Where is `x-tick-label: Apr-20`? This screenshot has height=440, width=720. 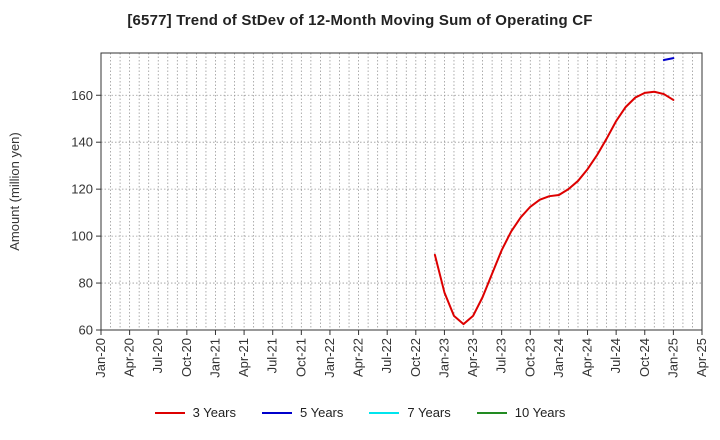
x-tick-label: Apr-20 is located at coordinates (129, 357).